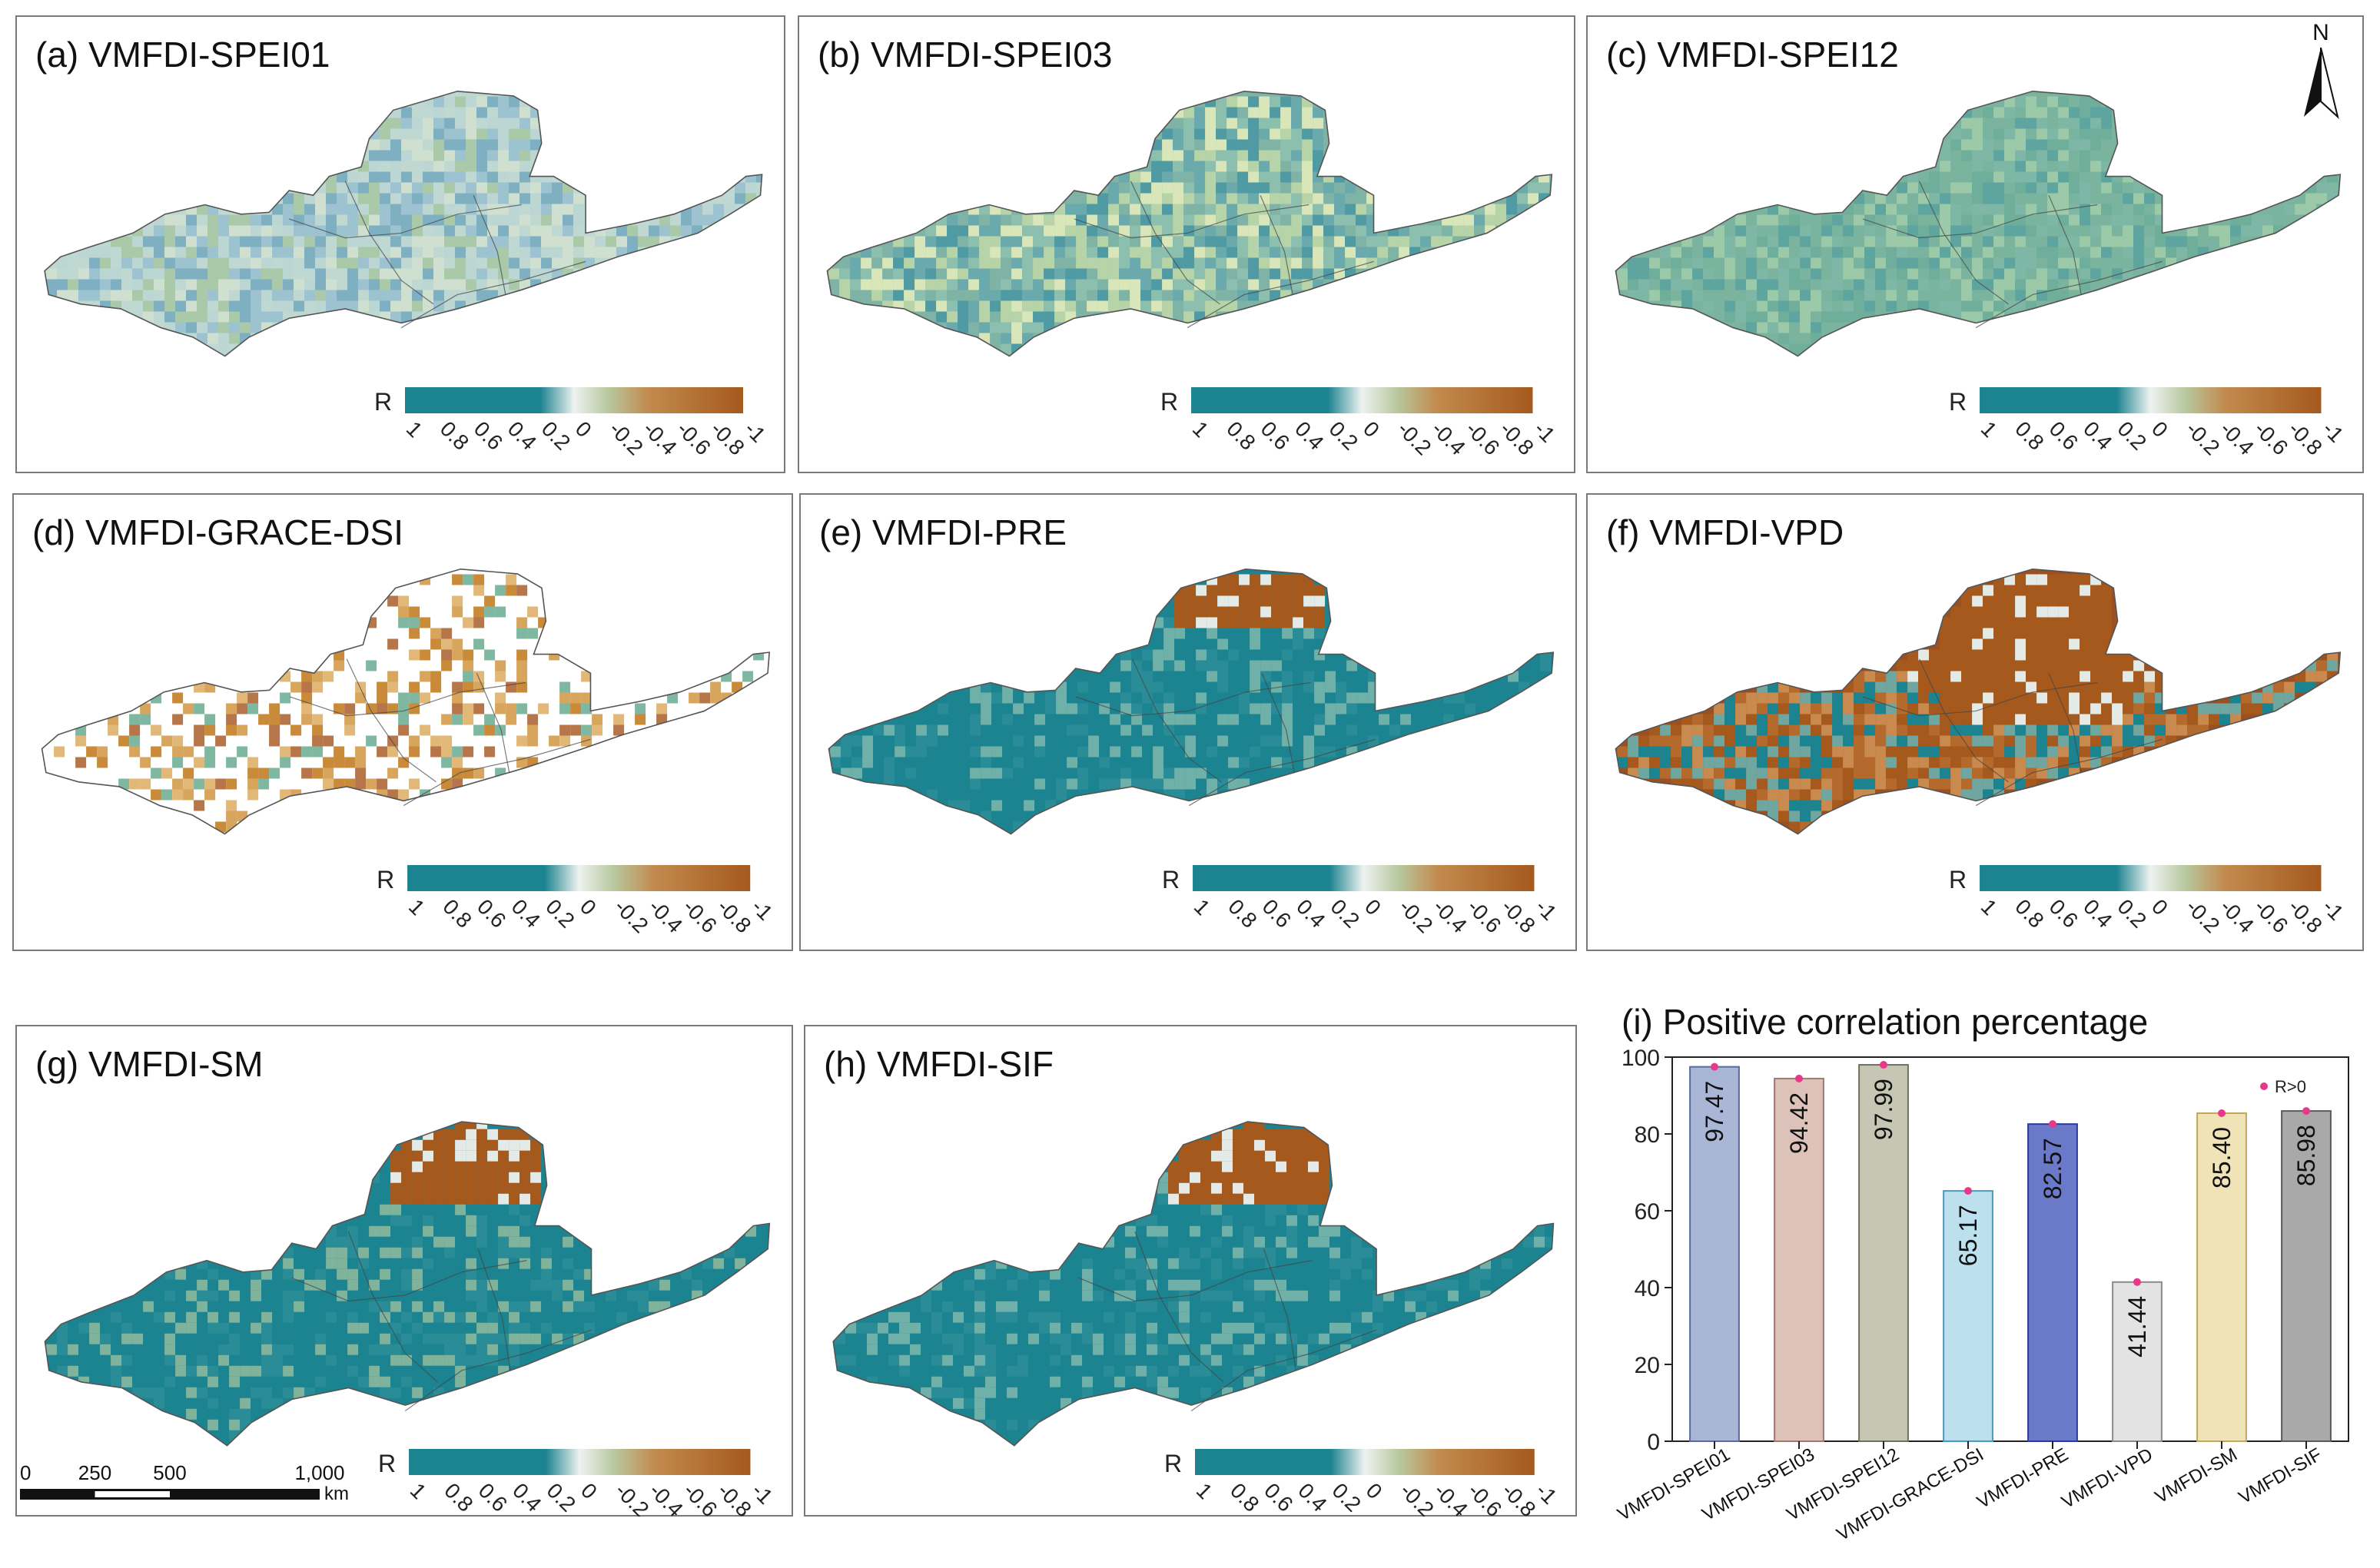  What do you see at coordinates (1654, 1442) in the screenshot?
I see `y-tick-label: 0` at bounding box center [1654, 1442].